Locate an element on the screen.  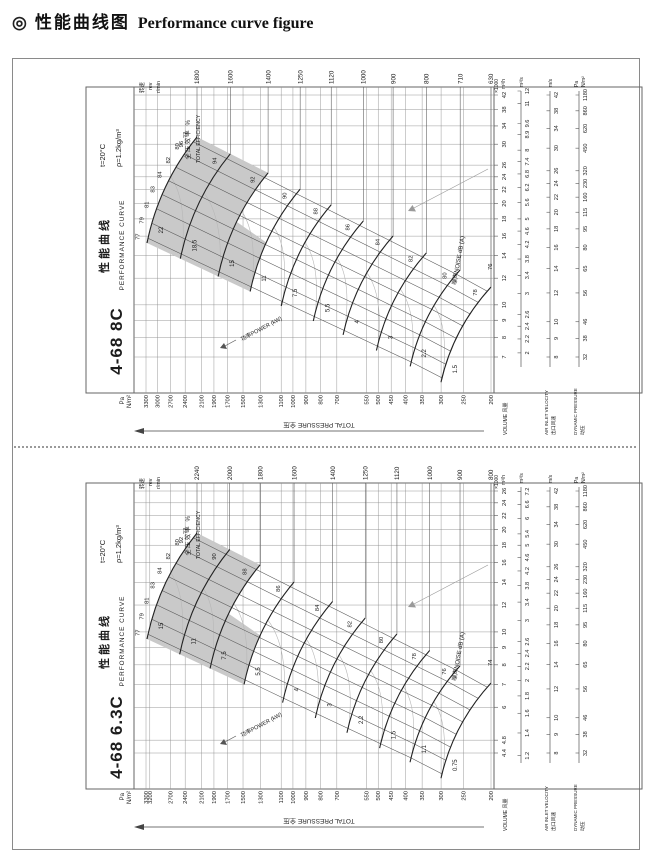
volume-tick-label: 16 is located at coordinates (505, 562).